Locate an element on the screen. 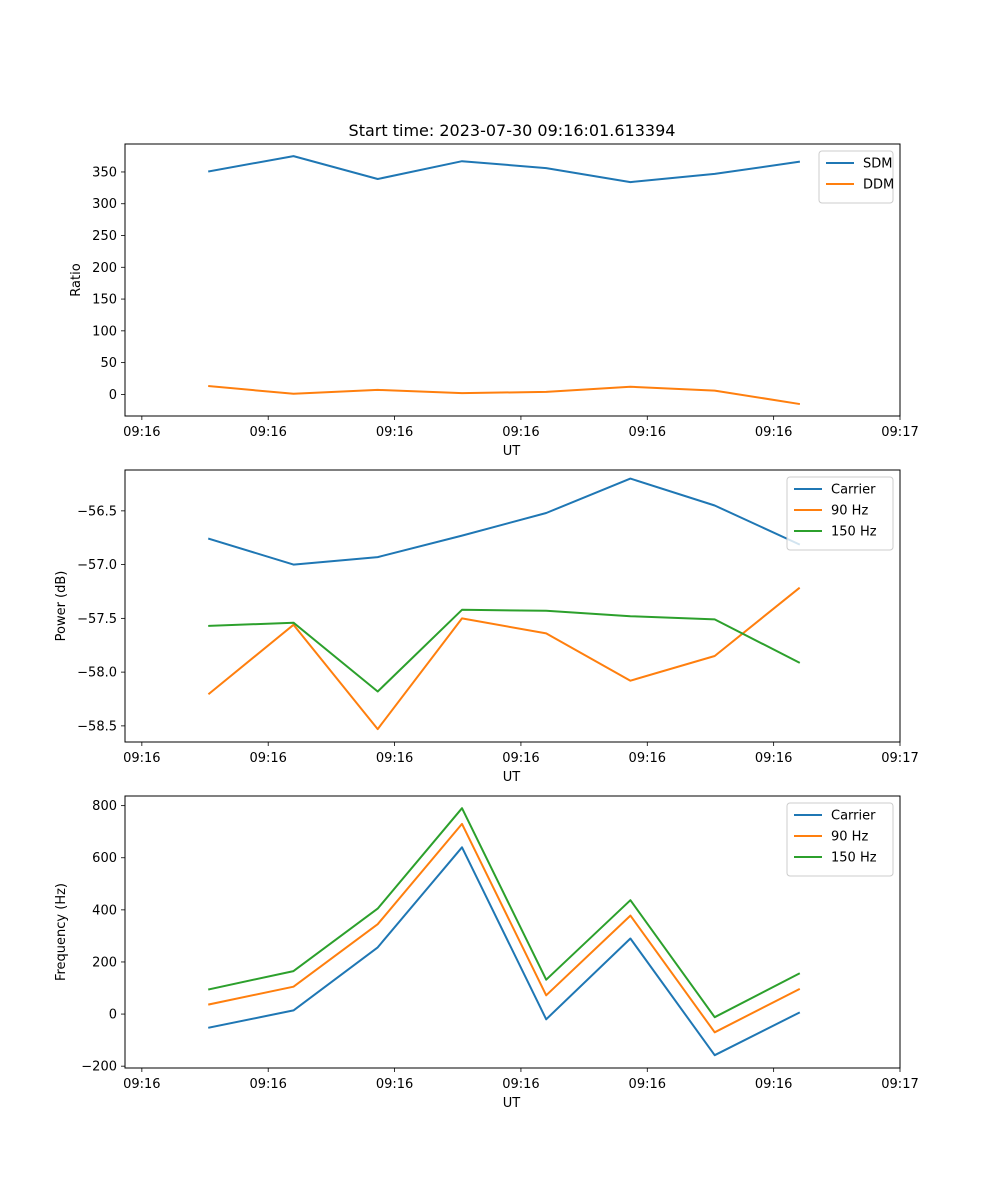 The height and width of the screenshot is (1200, 1000). y-axis-label: Frequency (Hz) is located at coordinates (61, 932).